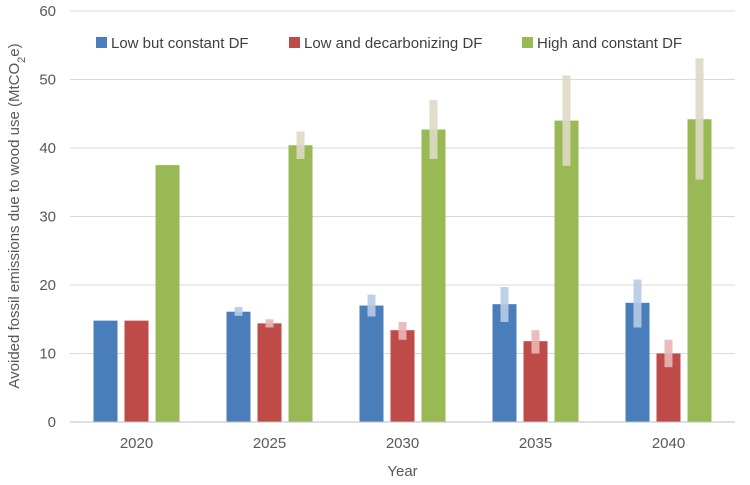  I want to click on x-tick-label: 2025, so click(269, 443).